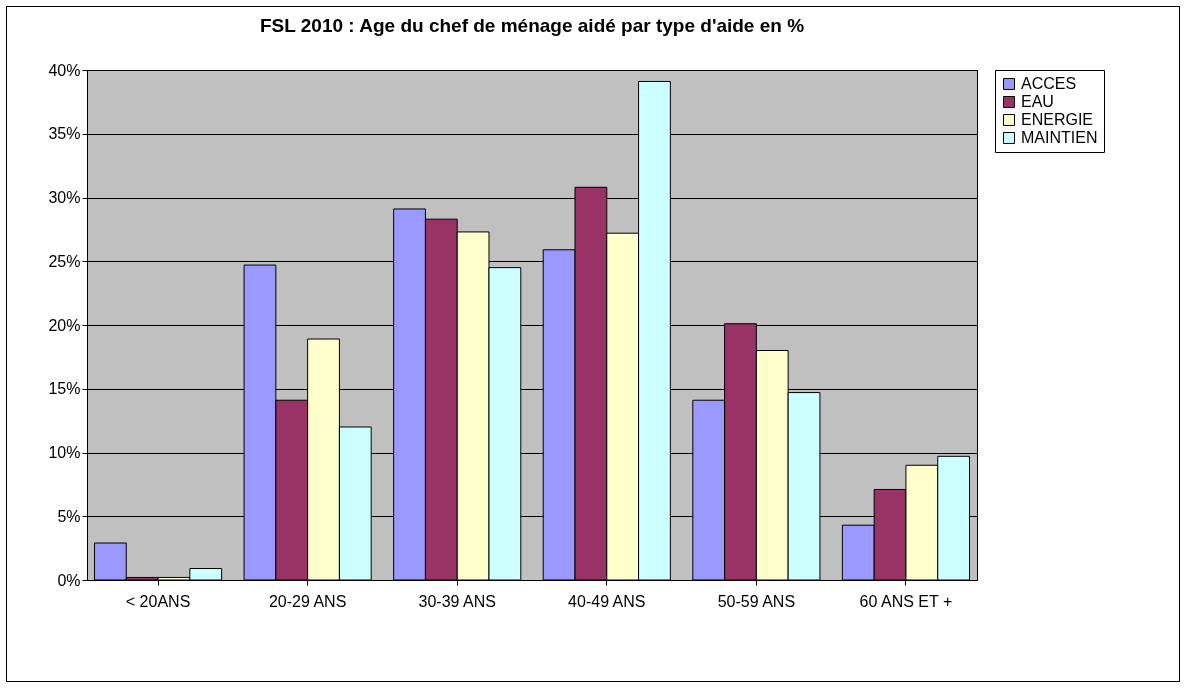 The width and height of the screenshot is (1188, 690). What do you see at coordinates (607, 601) in the screenshot?
I see `x-tick-label: 40-49 ANS` at bounding box center [607, 601].